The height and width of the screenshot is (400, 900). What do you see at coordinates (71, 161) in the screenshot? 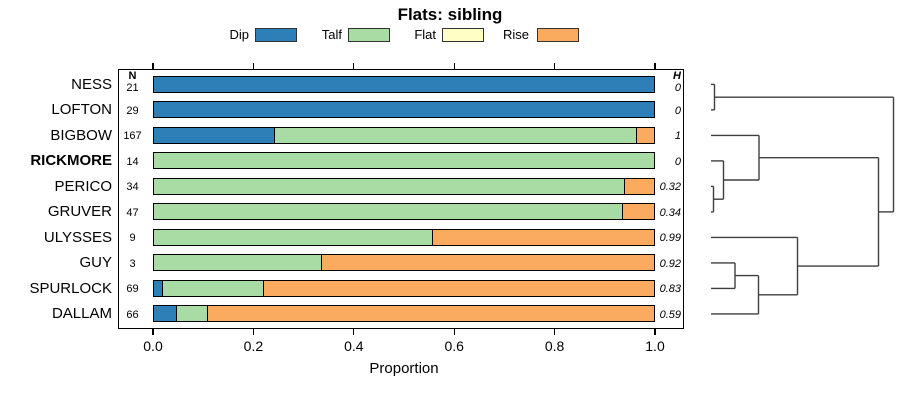
I see `row-label-rickmore: RICKMORE` at bounding box center [71, 161].